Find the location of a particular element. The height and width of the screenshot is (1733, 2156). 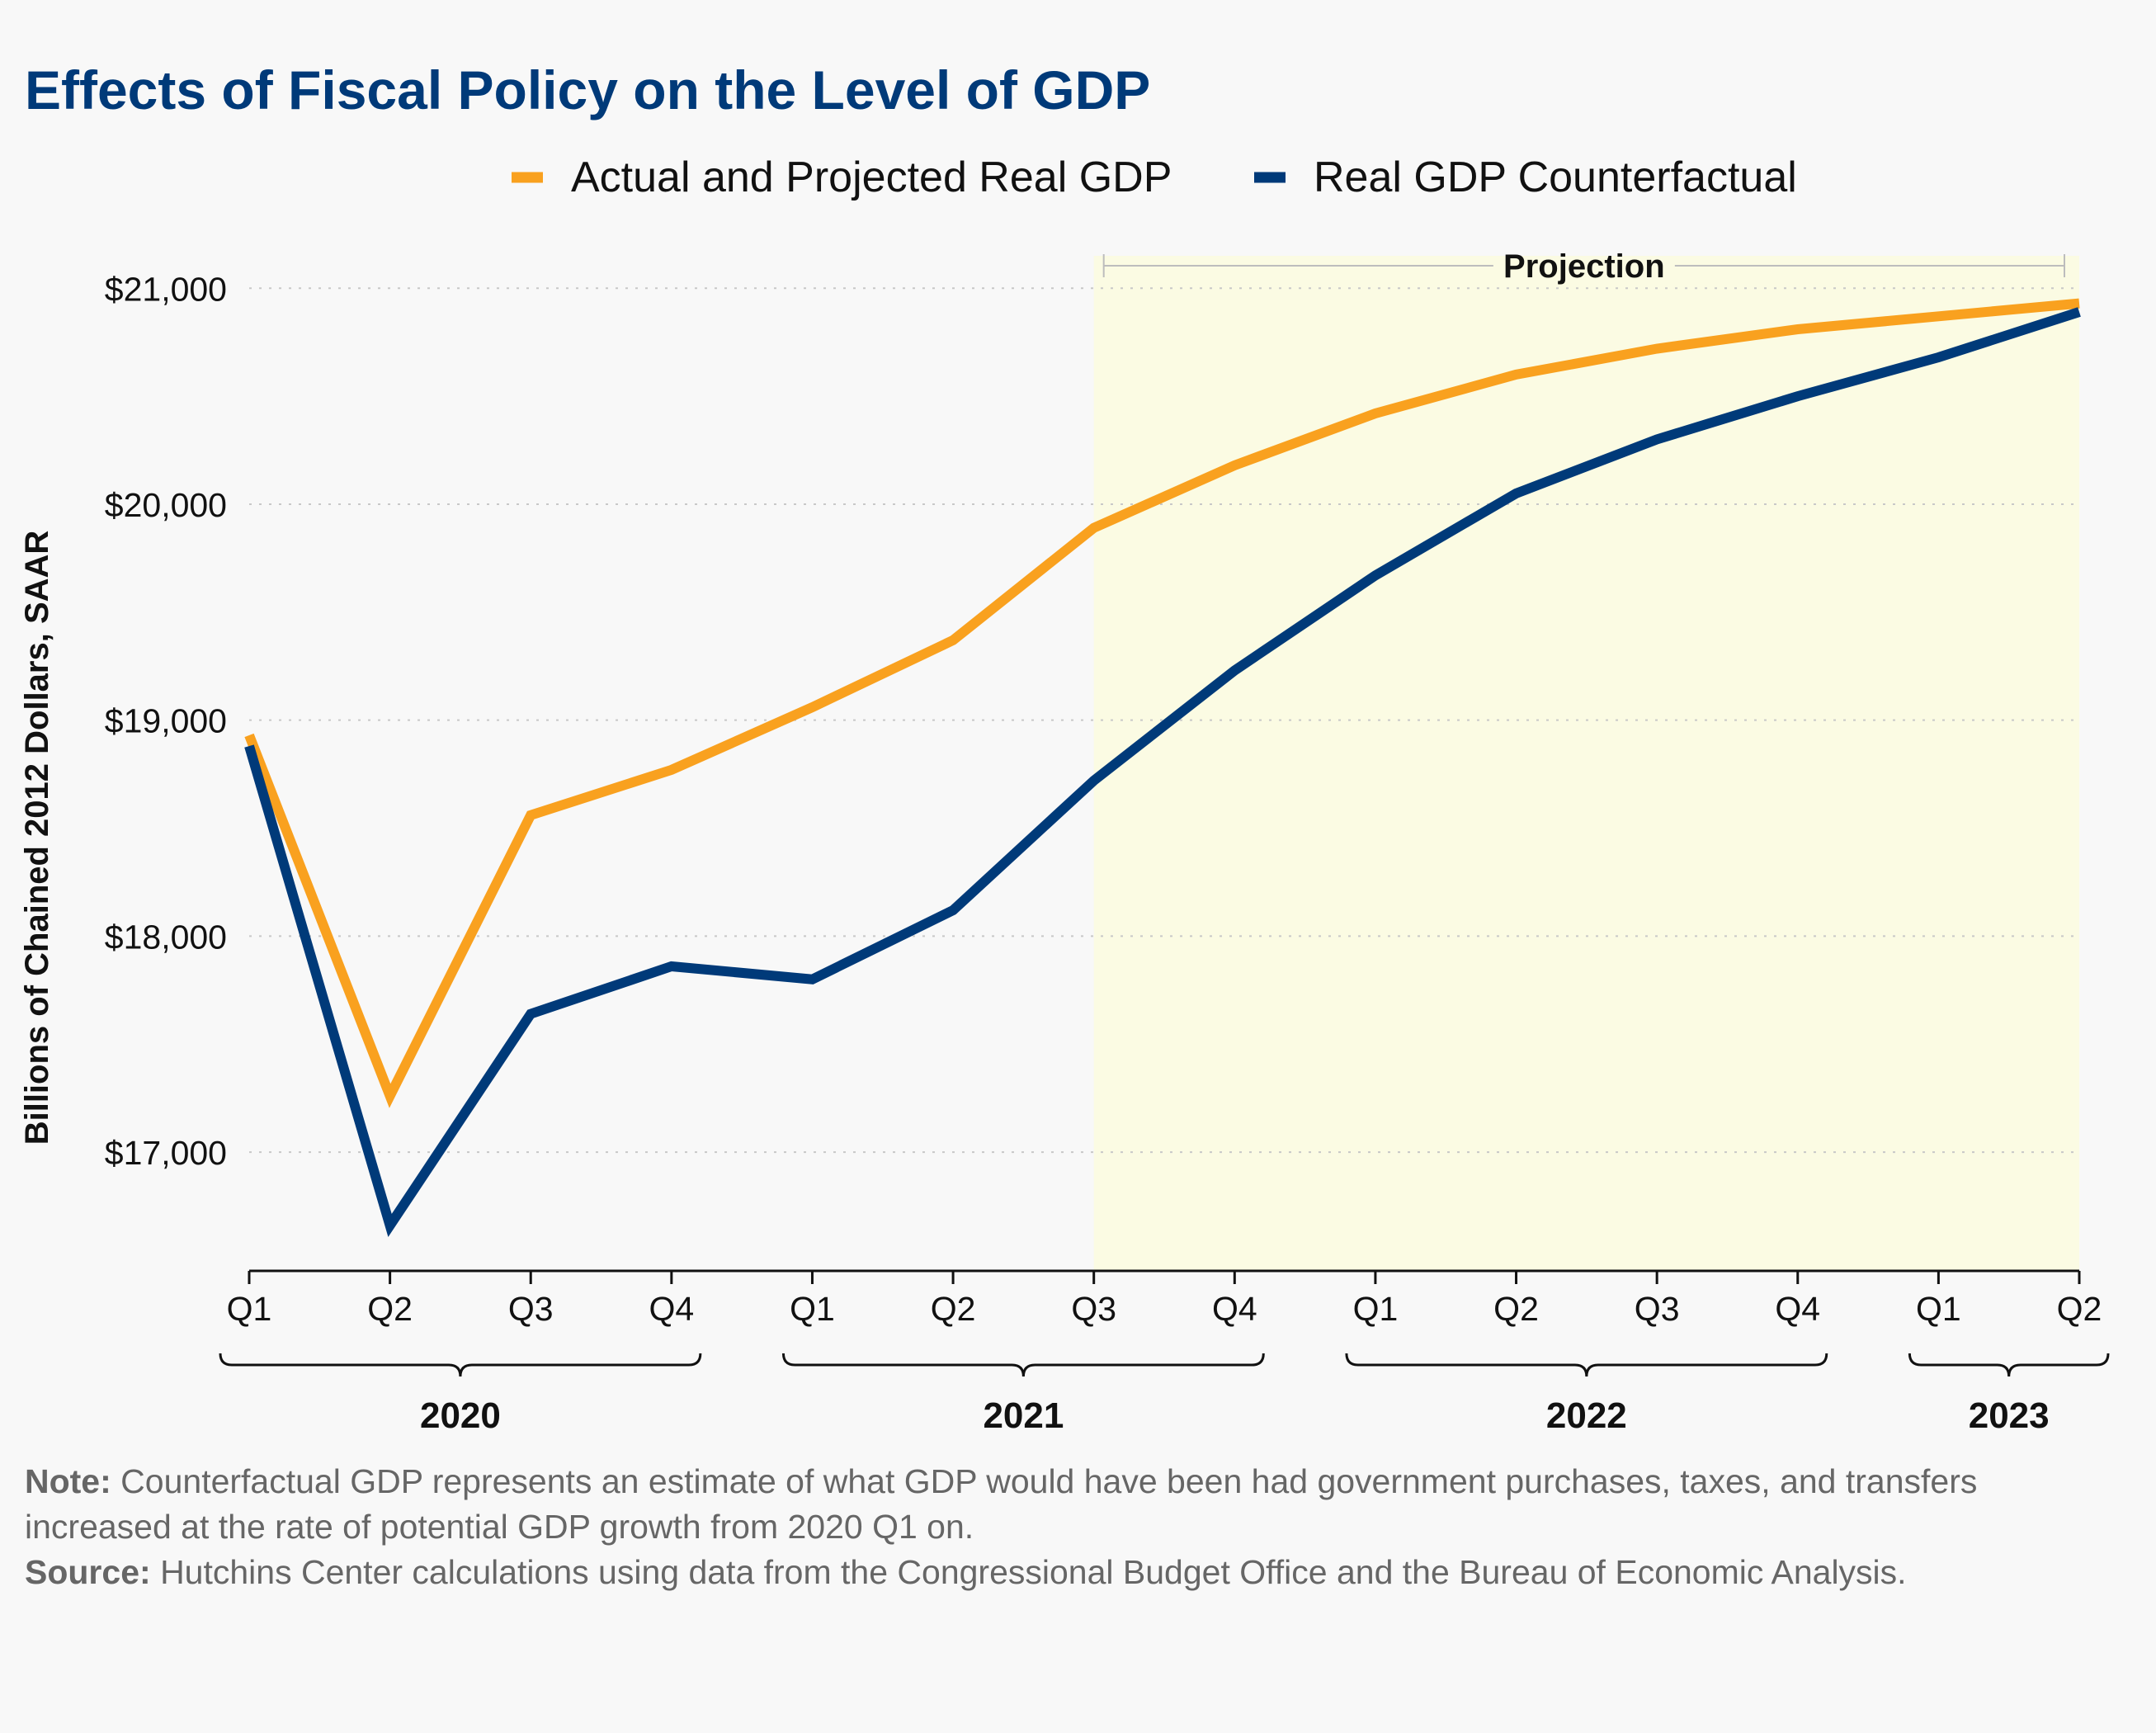

year-label: 2022 is located at coordinates (1586, 1415).